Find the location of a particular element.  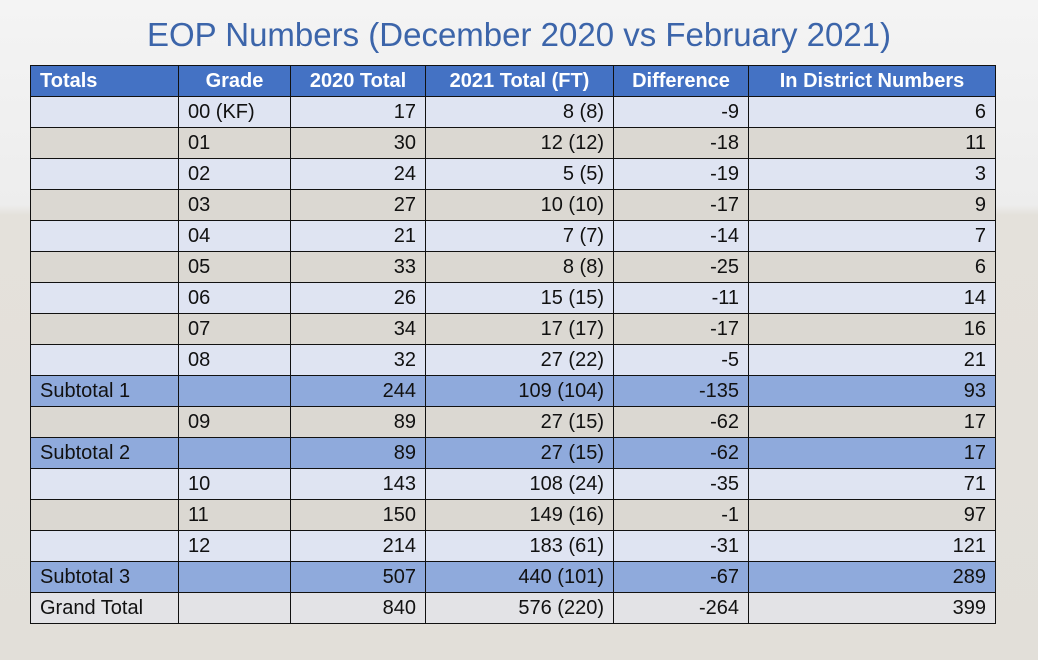

table-cell: 11 is located at coordinates (234, 515).